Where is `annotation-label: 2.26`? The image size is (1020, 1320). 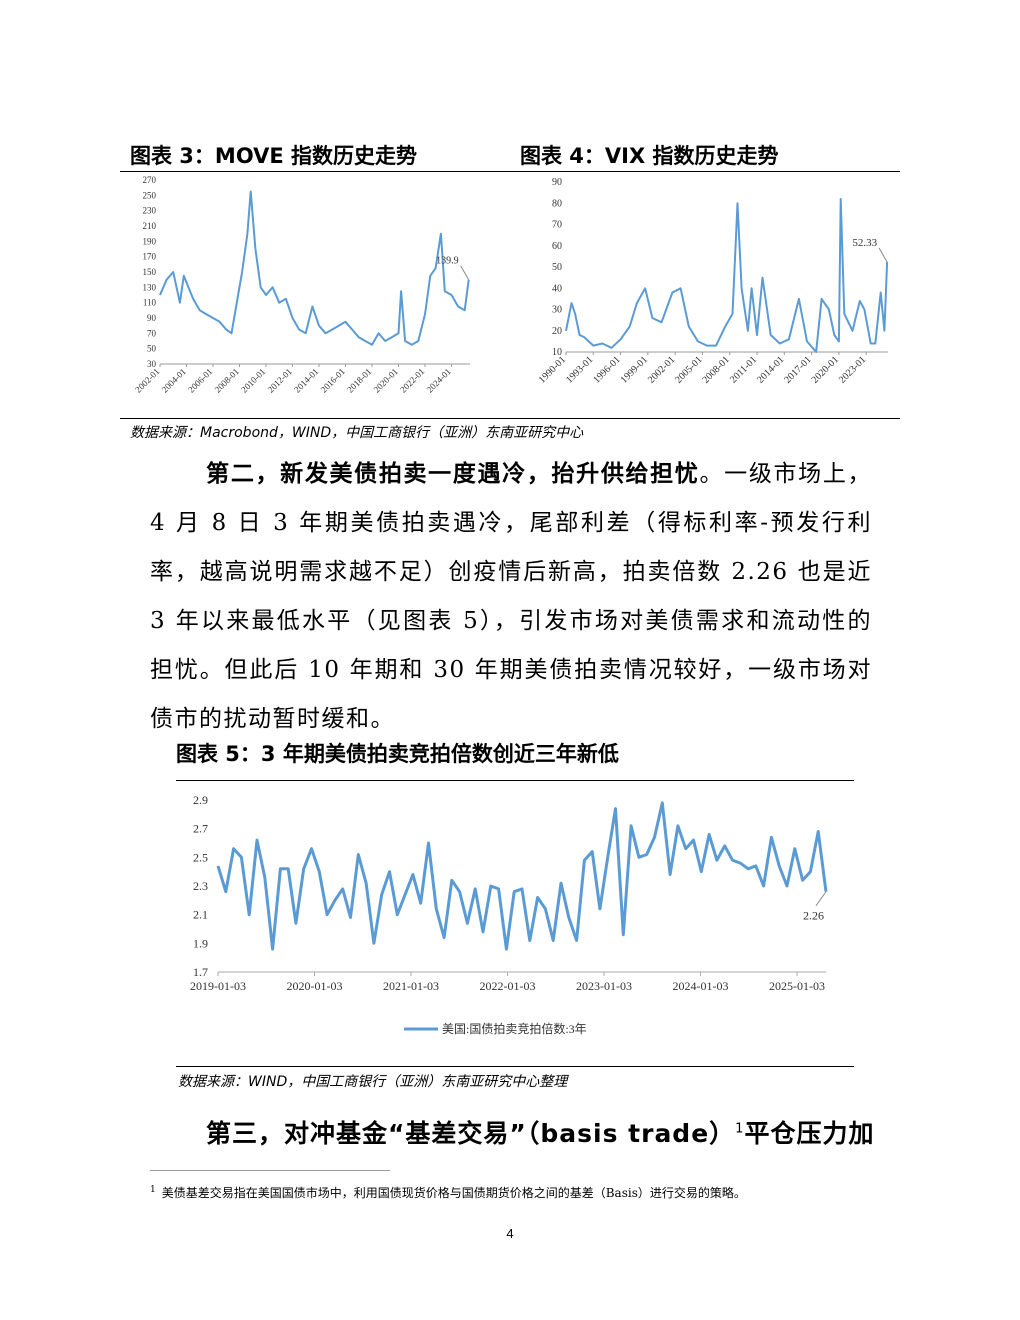 annotation-label: 2.26 is located at coordinates (813, 916).